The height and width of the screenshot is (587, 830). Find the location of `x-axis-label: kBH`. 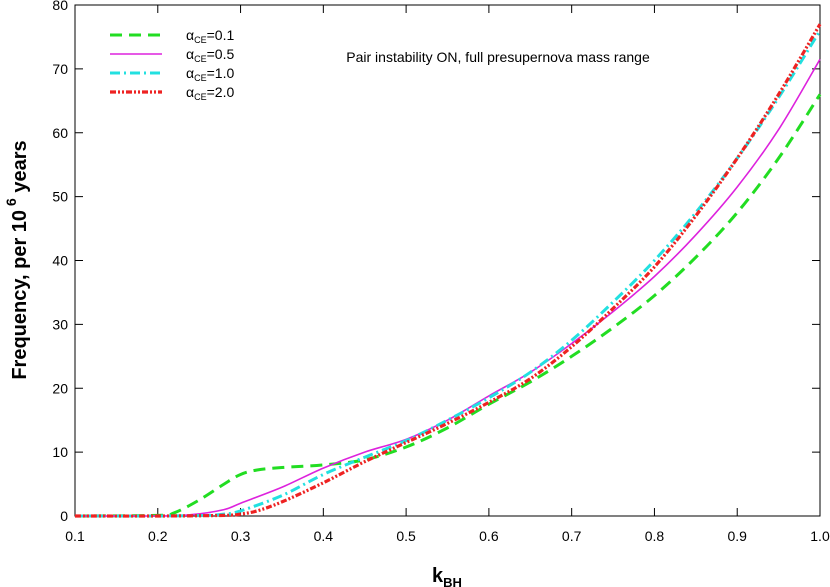

x-axis-label: kBH is located at coordinates (447, 576).